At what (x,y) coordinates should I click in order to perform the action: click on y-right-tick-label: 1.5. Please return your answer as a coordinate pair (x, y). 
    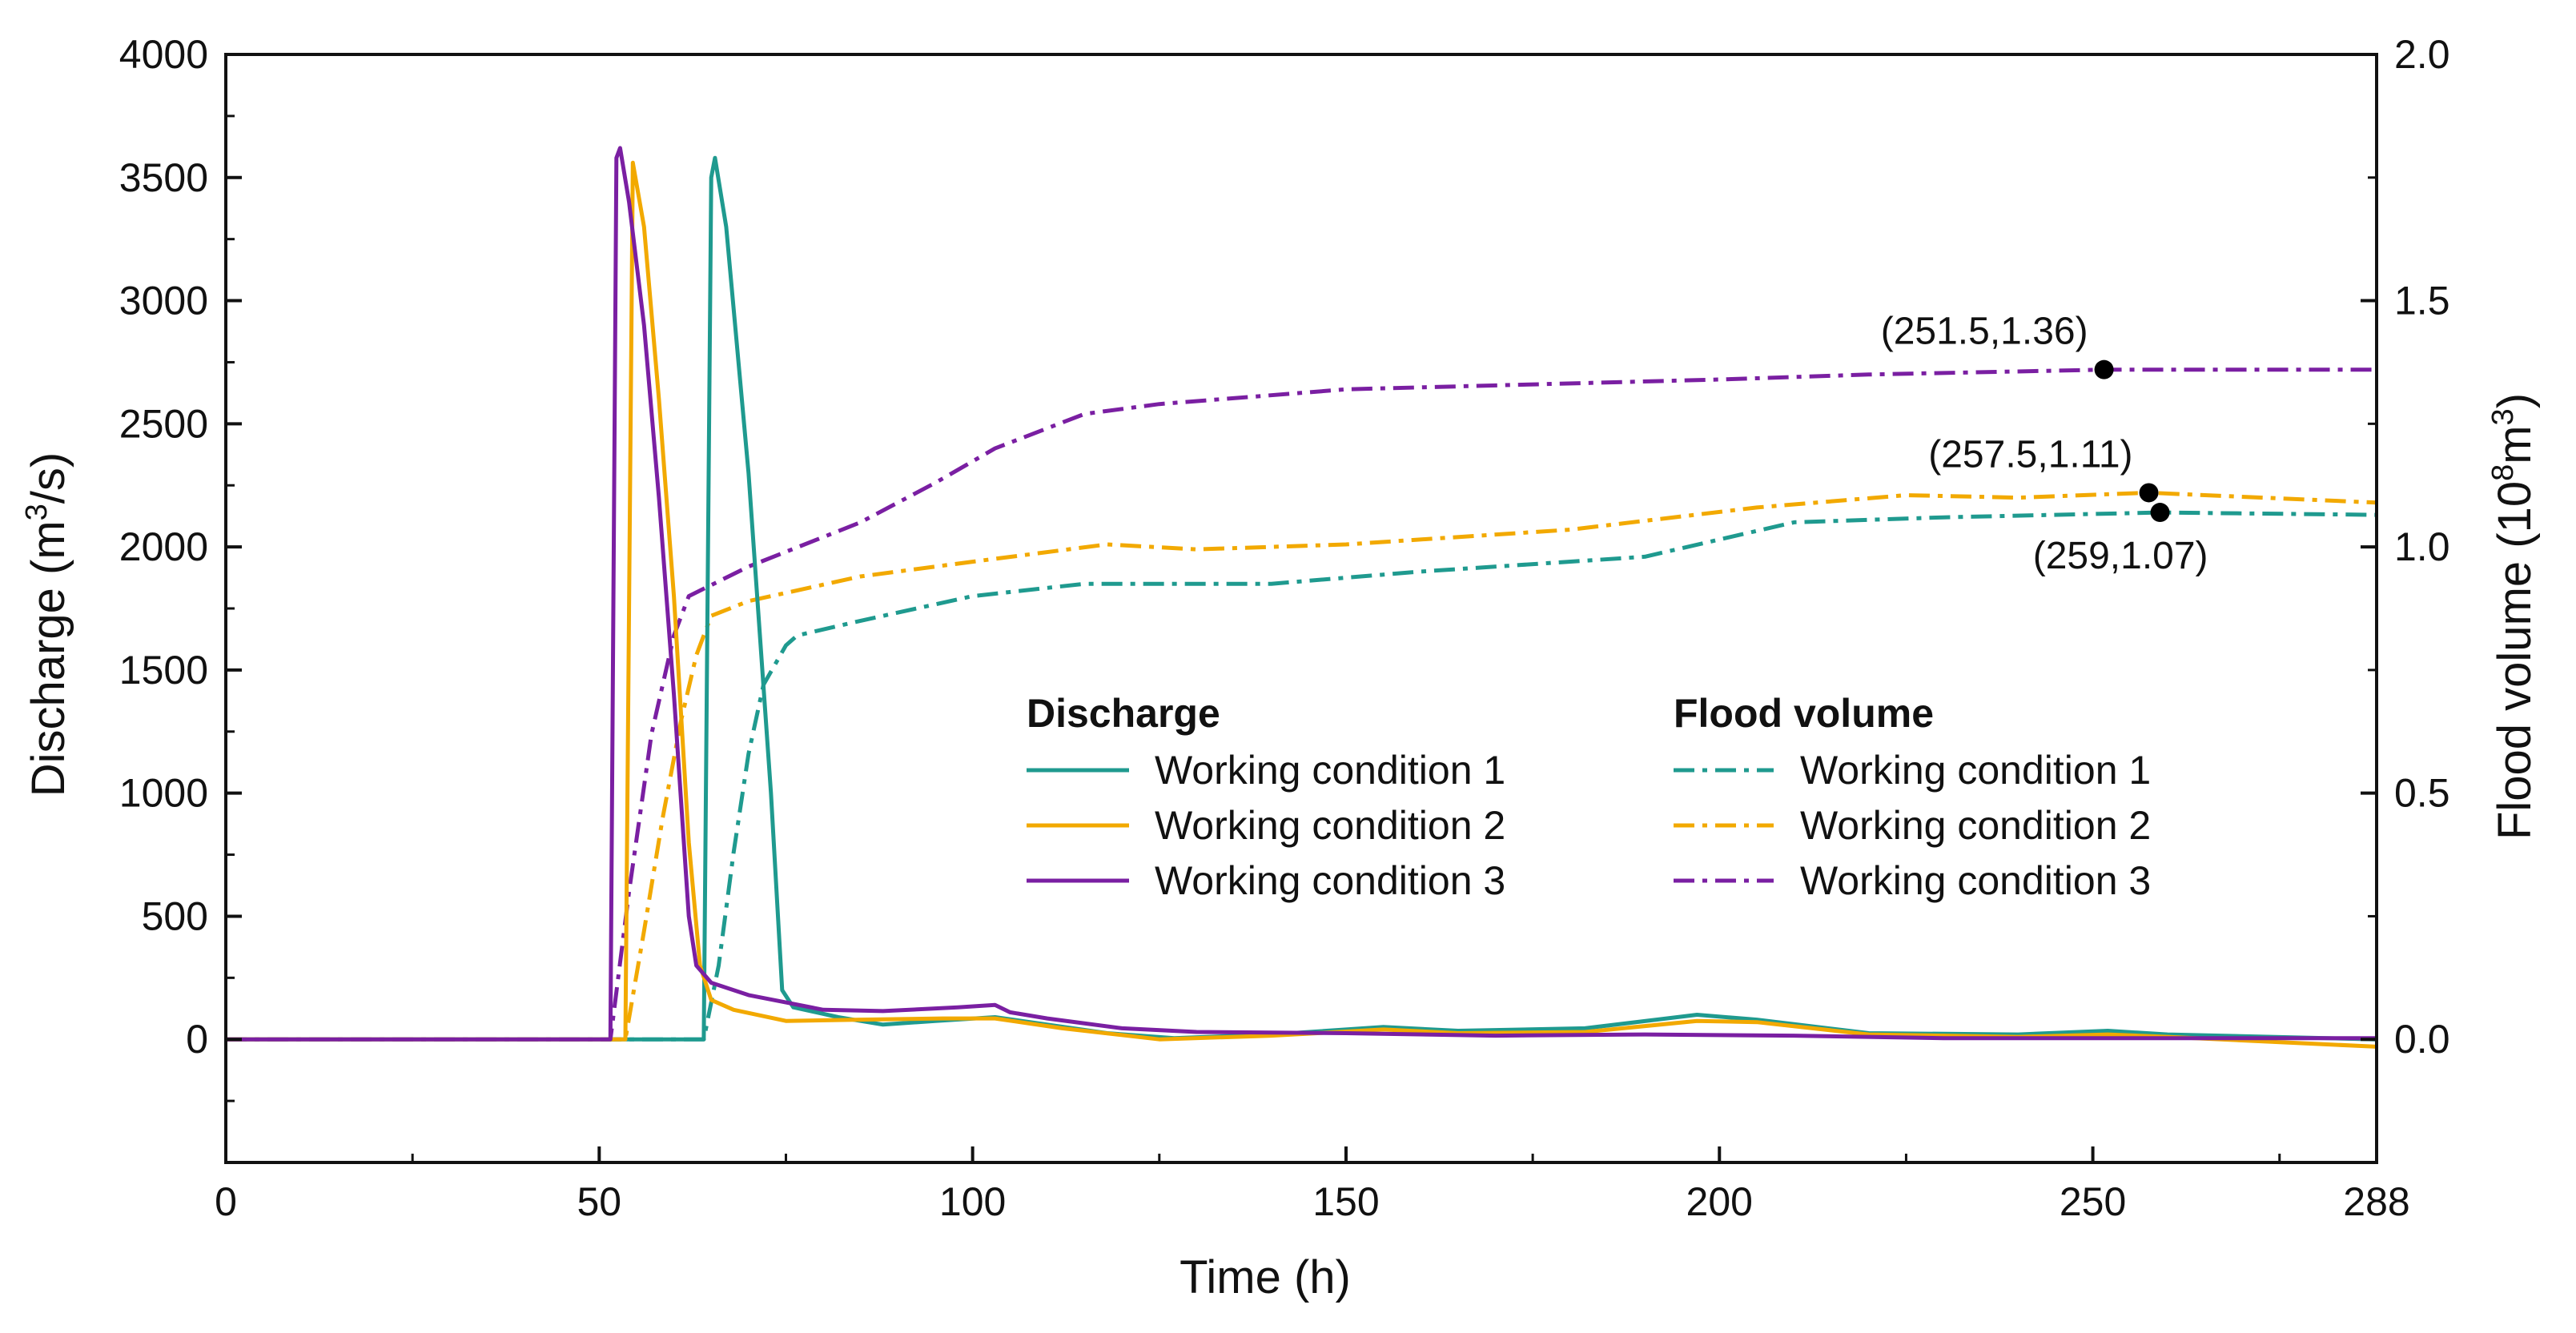
    Looking at the image, I should click on (2422, 301).